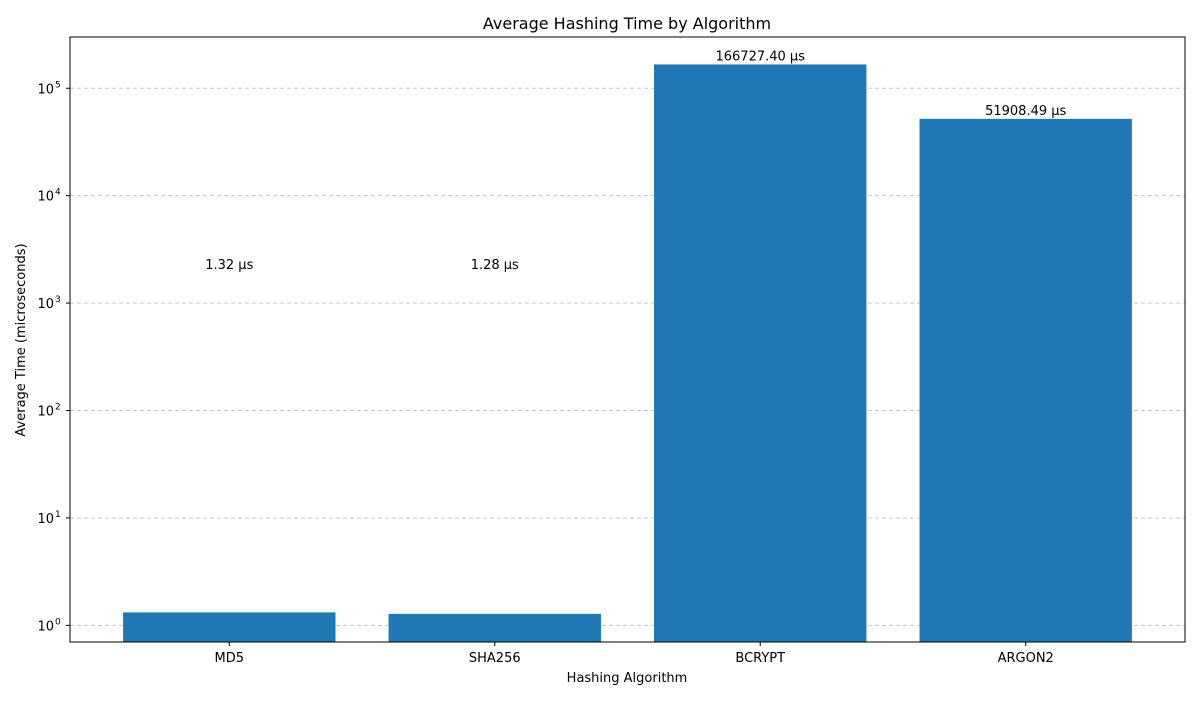  I want to click on y-axis-label: Average Time (microseconds), so click(21, 339).